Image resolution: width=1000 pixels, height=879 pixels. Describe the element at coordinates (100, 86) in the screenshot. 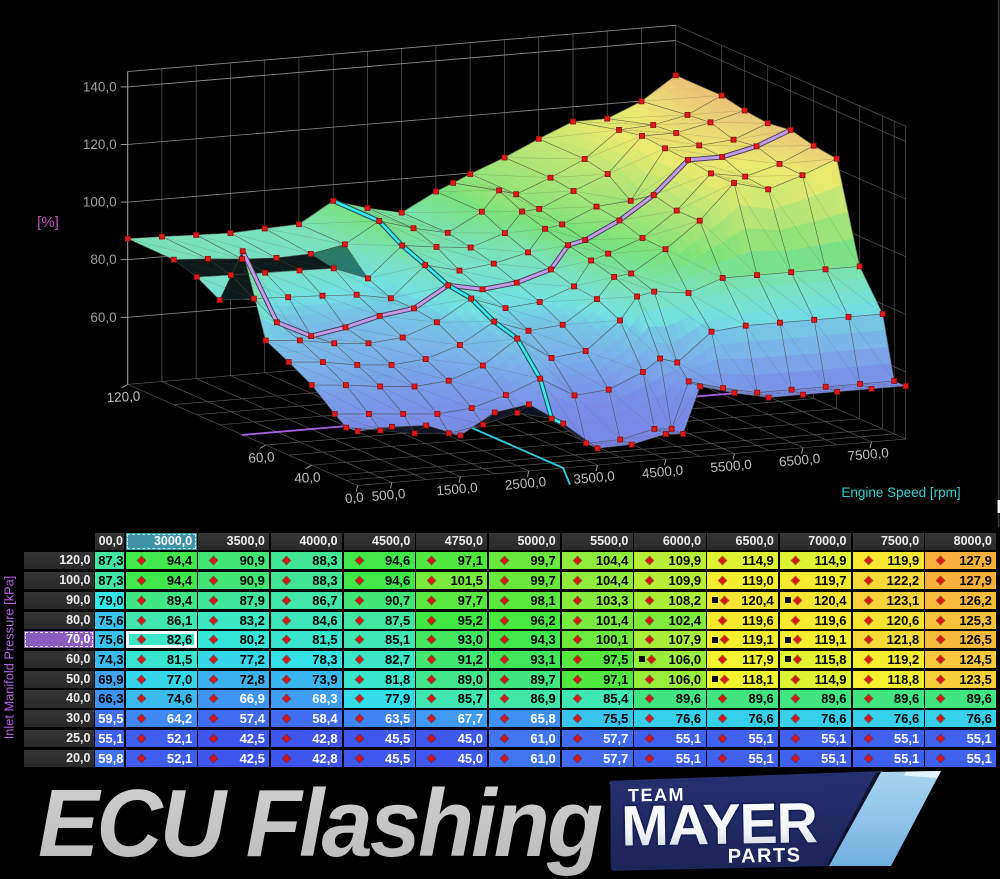

I see `svg-text: 140,0` at that location.